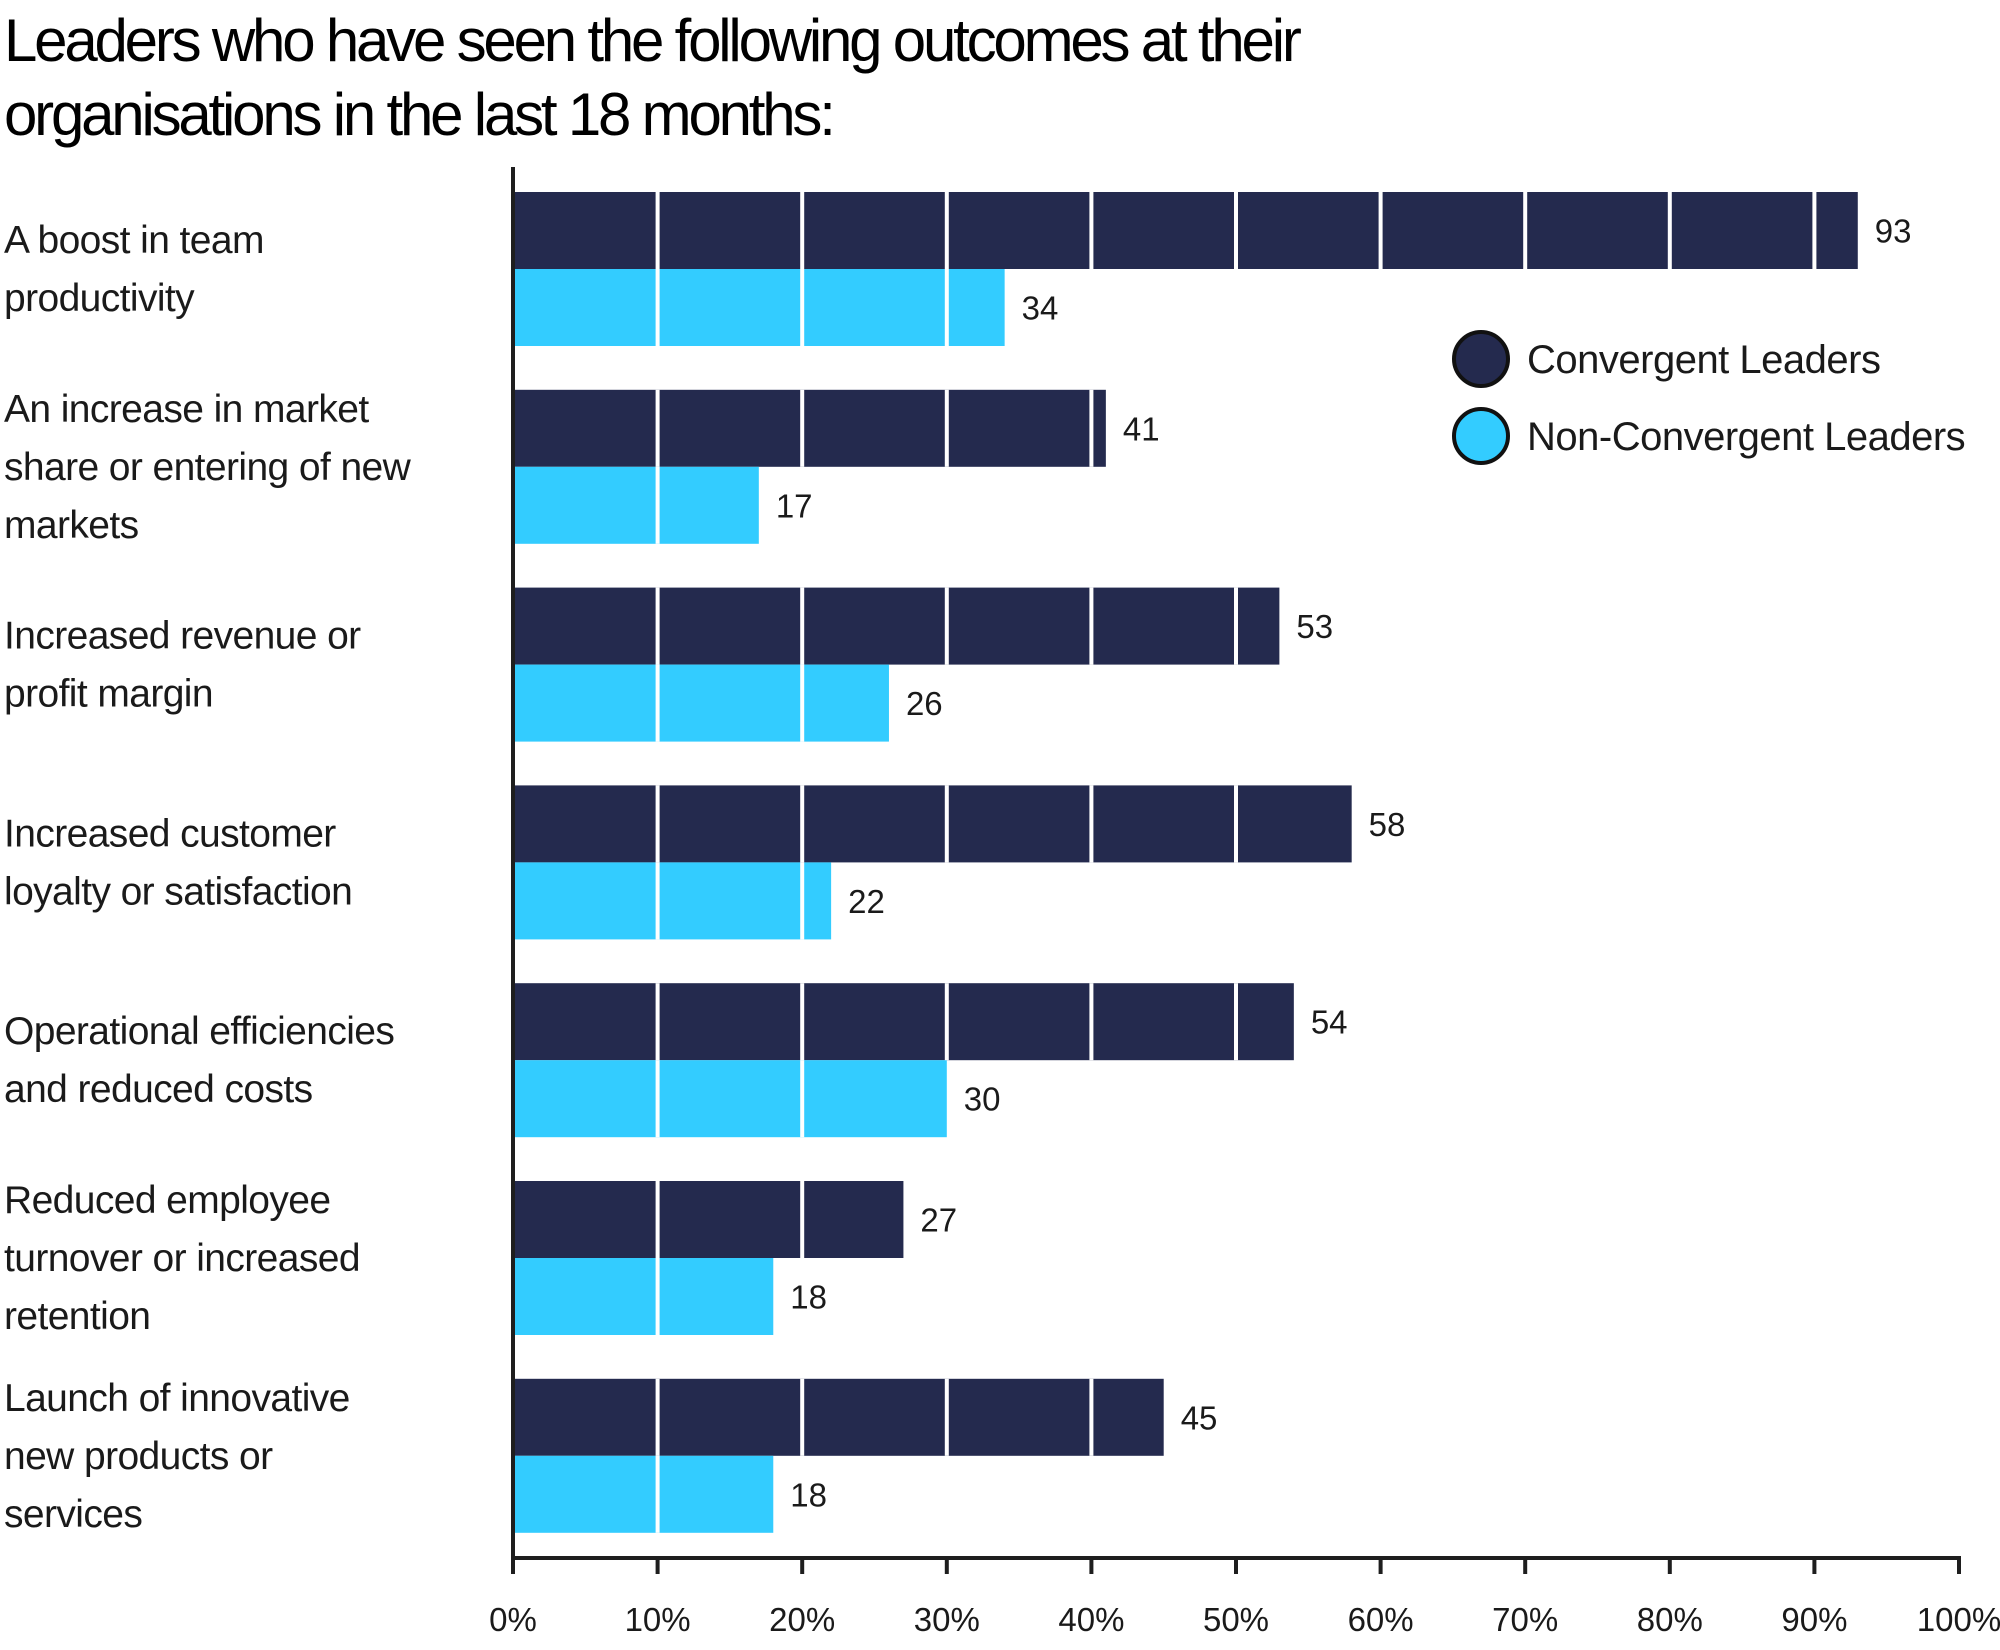 The image size is (2000, 1650). What do you see at coordinates (924, 703) in the screenshot?
I see `data-label: 26` at bounding box center [924, 703].